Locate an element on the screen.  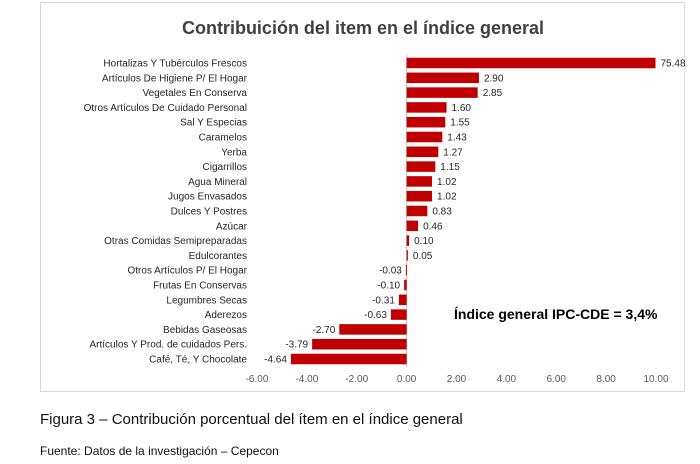
value-label: -0.63 is located at coordinates (375, 315).